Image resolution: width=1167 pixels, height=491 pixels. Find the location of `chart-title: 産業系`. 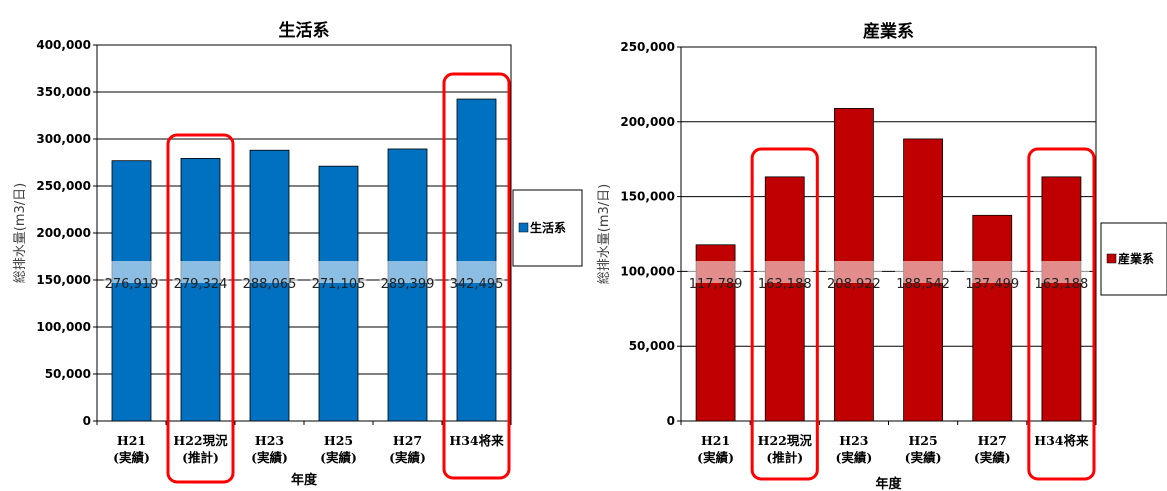

chart-title: 産業系 is located at coordinates (888, 31).